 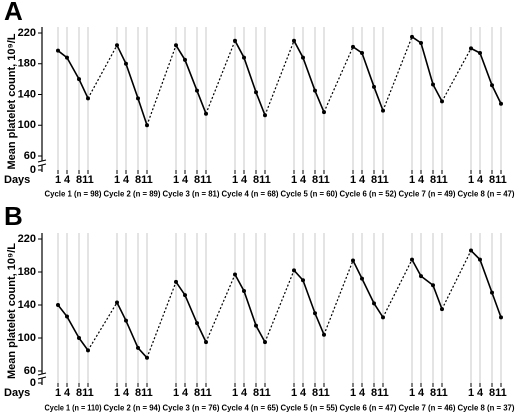 What do you see at coordinates (27, 338) in the screenshot?
I see `y-tick-label: 100` at bounding box center [27, 338].